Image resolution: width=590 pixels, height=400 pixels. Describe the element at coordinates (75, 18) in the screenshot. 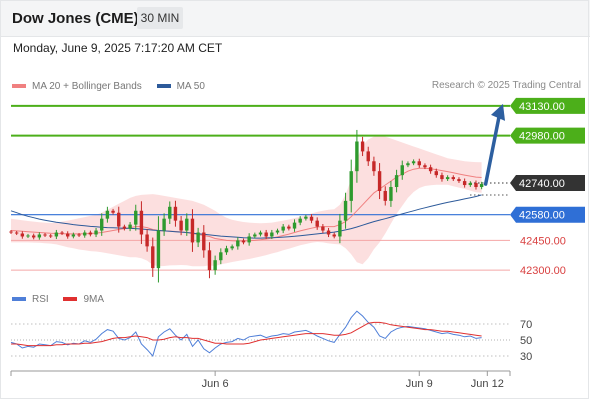

I see `instrument-title: Dow Jones (CME)` at that location.